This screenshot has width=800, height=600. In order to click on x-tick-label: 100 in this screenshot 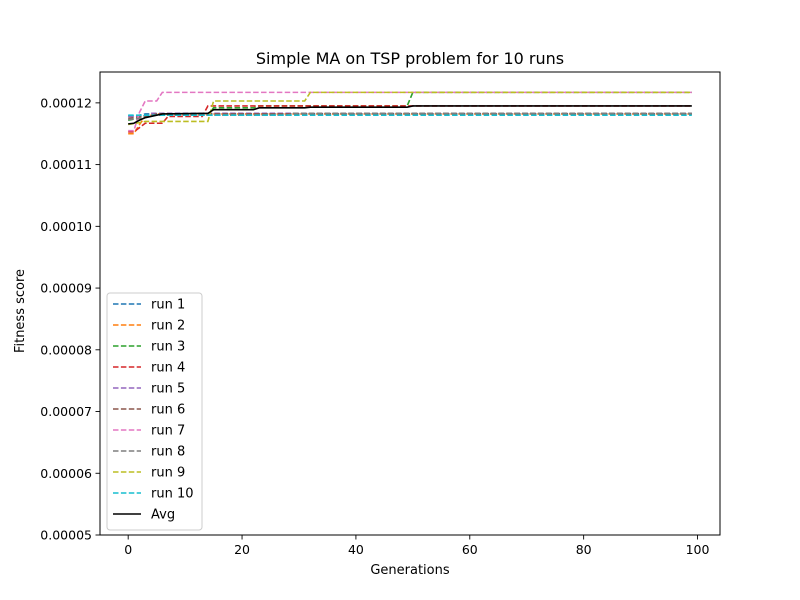, I will do `click(698, 549)`.